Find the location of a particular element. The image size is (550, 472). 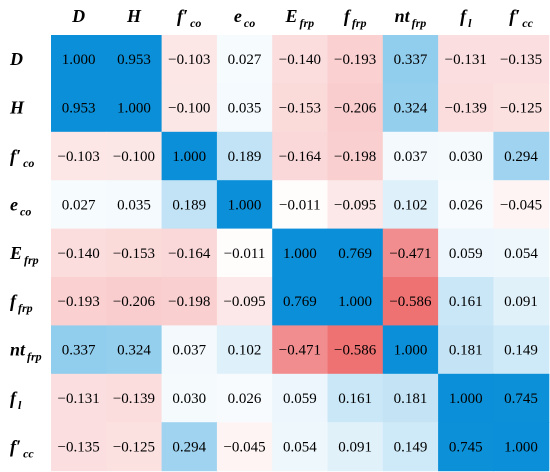

cell-value-4-2: −0.164 is located at coordinates (189, 254).